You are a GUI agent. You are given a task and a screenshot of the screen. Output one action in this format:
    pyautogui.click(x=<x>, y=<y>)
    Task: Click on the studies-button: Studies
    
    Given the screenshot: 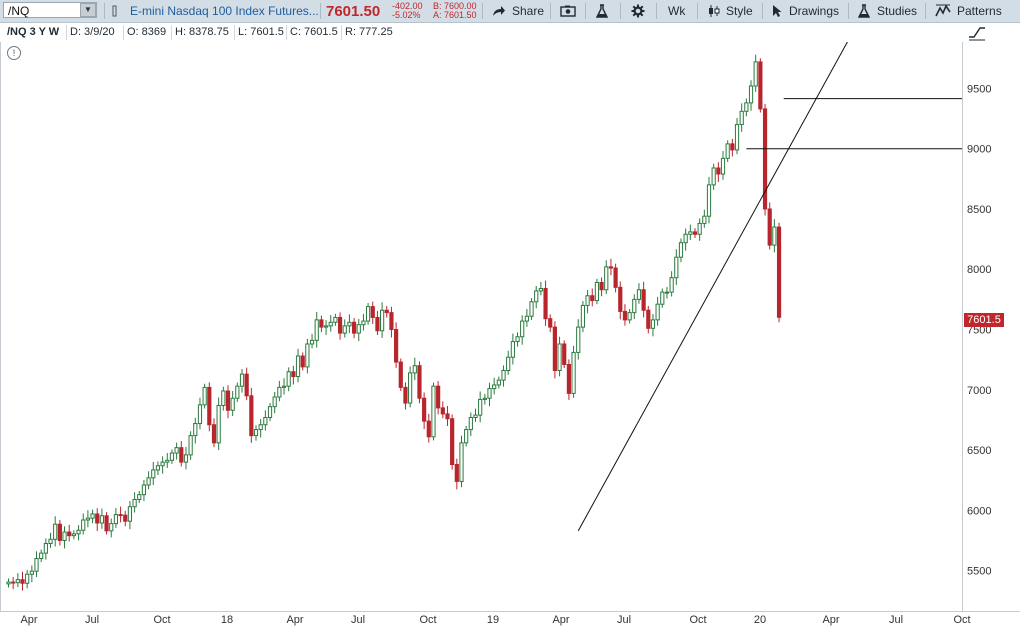 What is the action you would take?
    pyautogui.click(x=887, y=11)
    